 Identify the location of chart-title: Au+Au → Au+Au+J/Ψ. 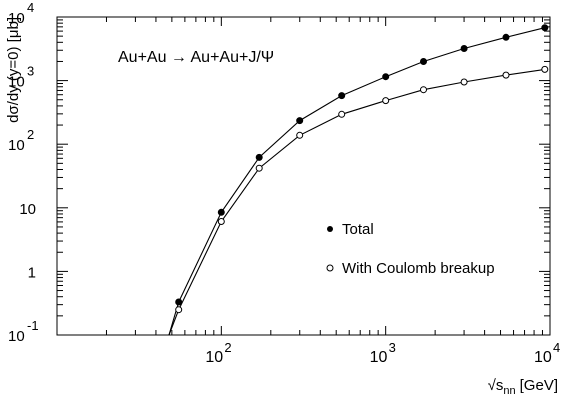
(196, 57).